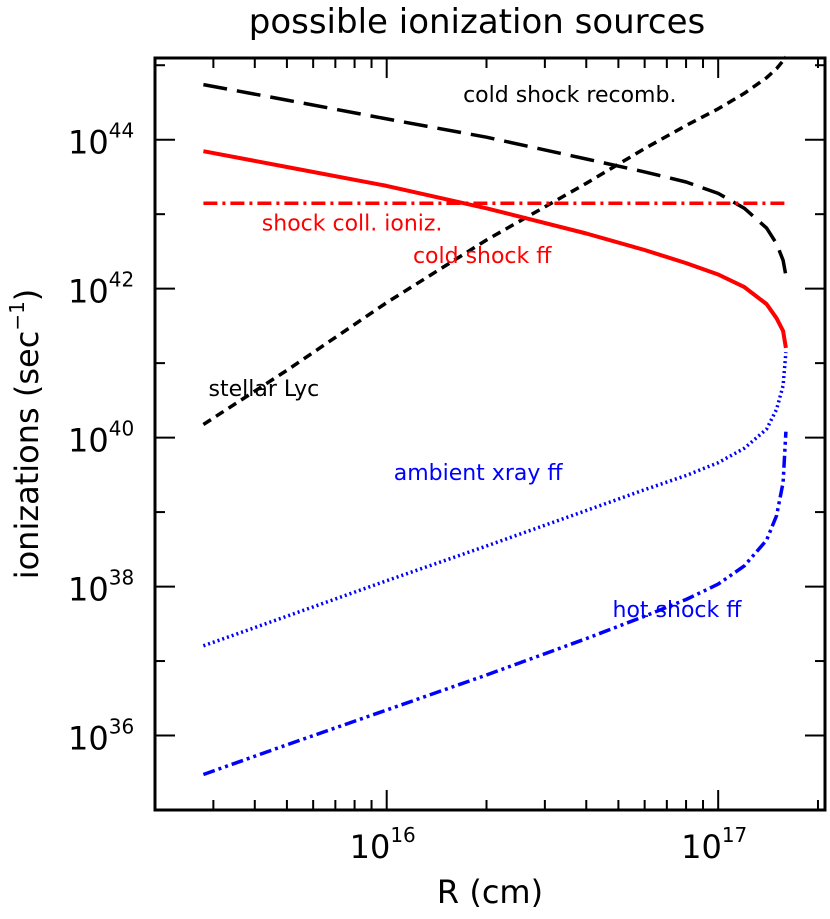  What do you see at coordinates (263, 389) in the screenshot?
I see `annotation-stellar-lyc: stellar Lyc` at bounding box center [263, 389].